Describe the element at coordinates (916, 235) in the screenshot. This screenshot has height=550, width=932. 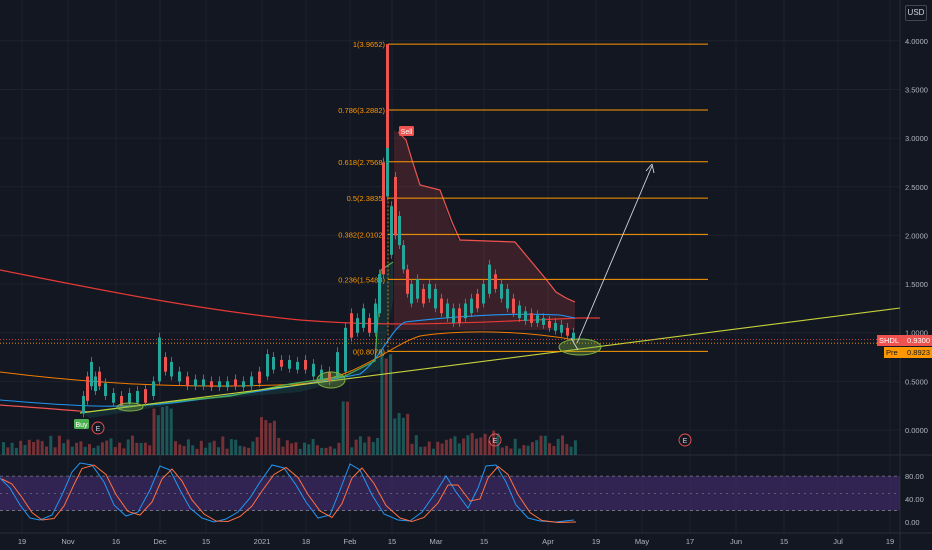
I see `price-tick-label: 2.0000` at that location.